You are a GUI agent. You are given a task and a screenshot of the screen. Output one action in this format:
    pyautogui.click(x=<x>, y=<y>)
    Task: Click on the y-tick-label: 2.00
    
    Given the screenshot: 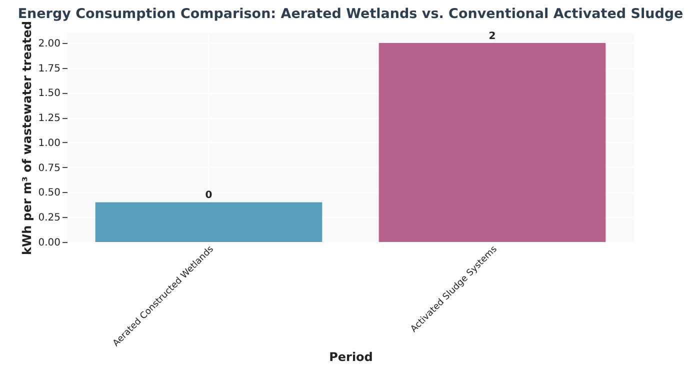 What is the action you would take?
    pyautogui.click(x=49, y=44)
    